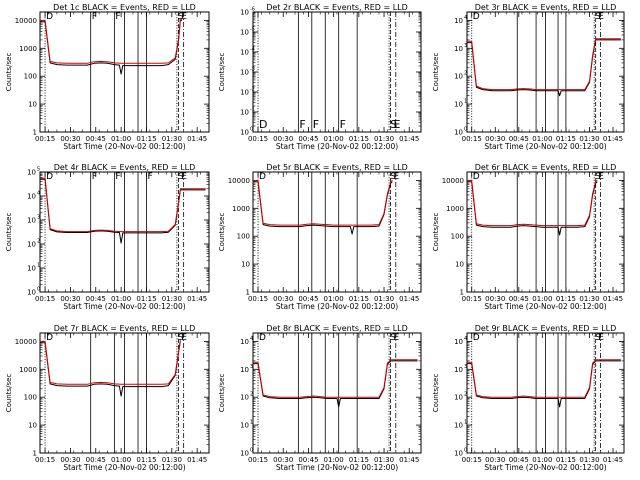  Describe the element at coordinates (546, 7) in the screenshot. I see `panel-title: Det 3r BLACK = Events, RED = LLD` at that location.